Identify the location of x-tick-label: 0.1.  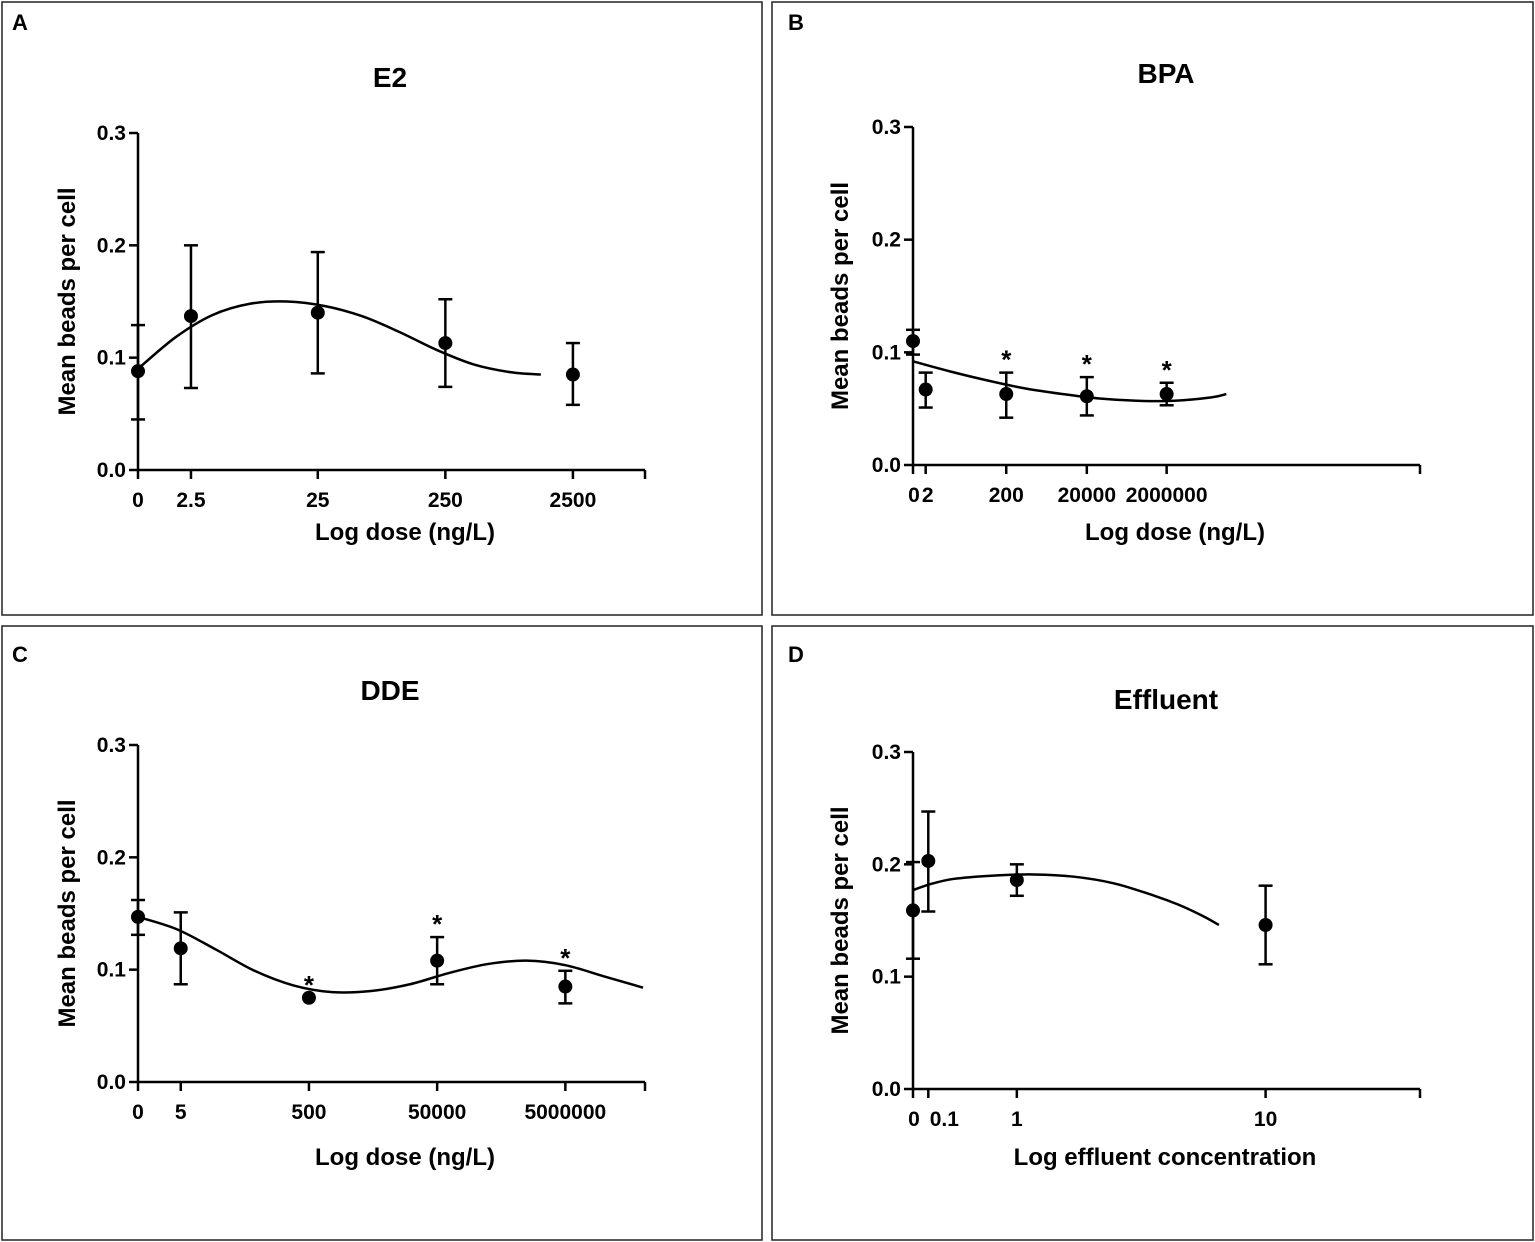
(945, 1119).